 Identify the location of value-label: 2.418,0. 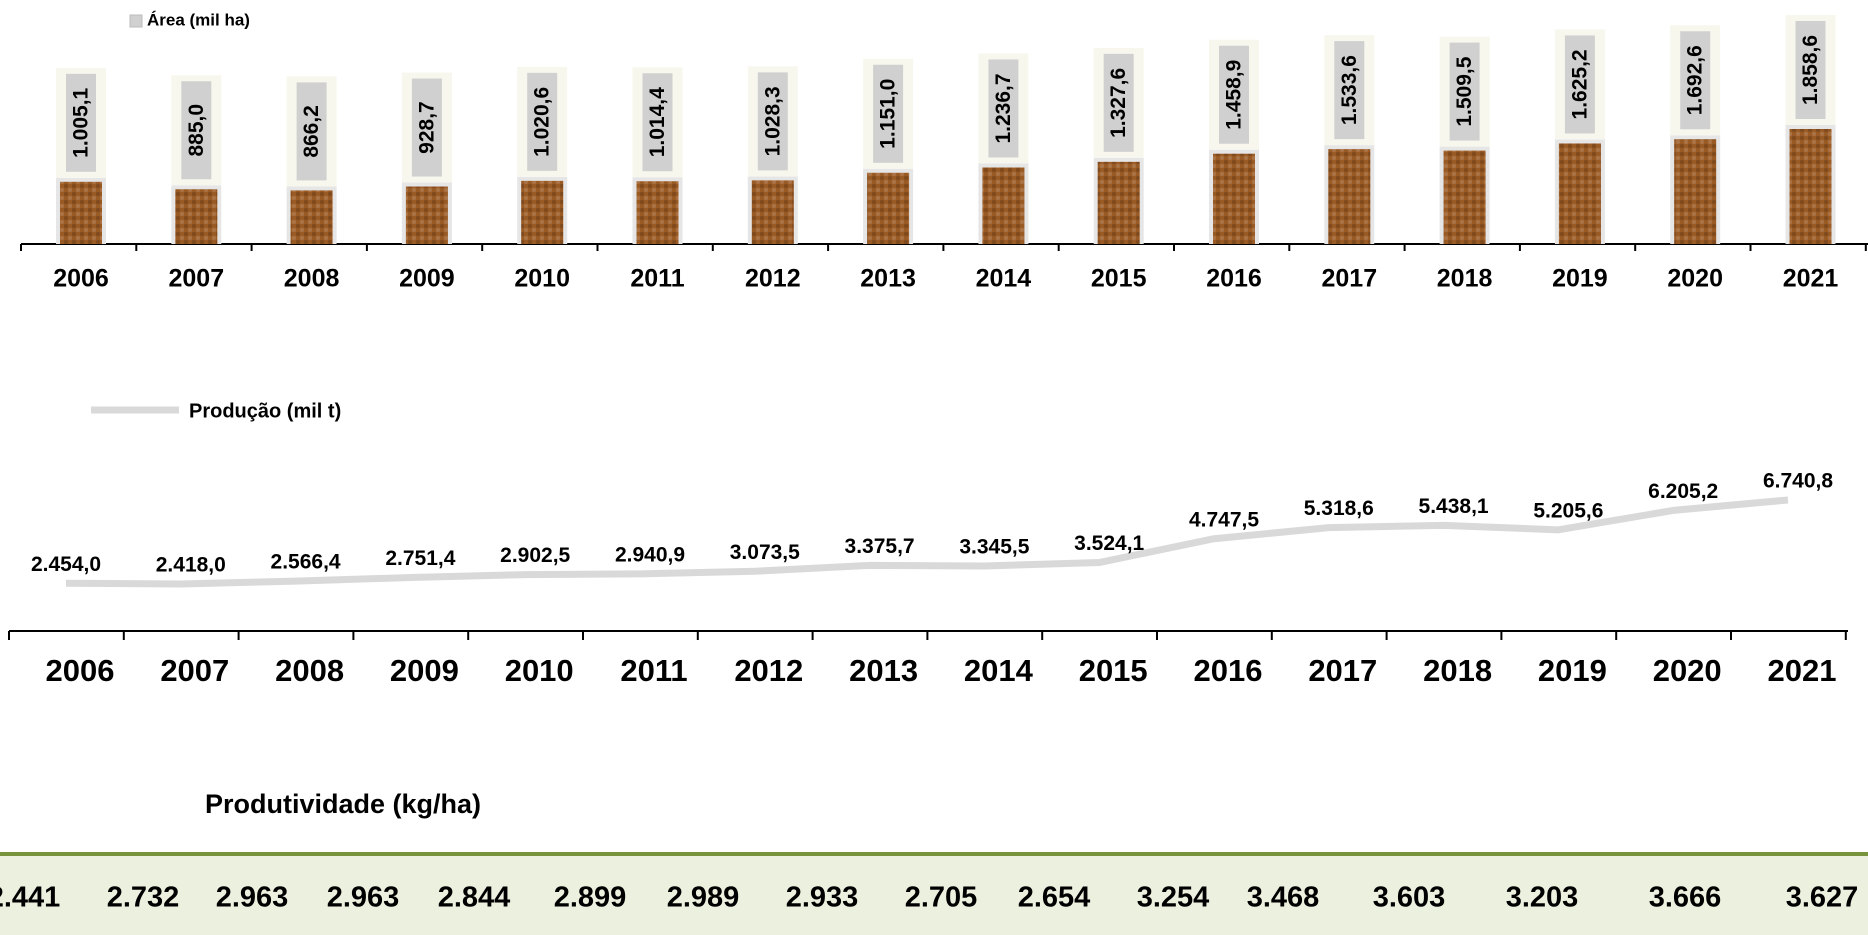
(191, 565).